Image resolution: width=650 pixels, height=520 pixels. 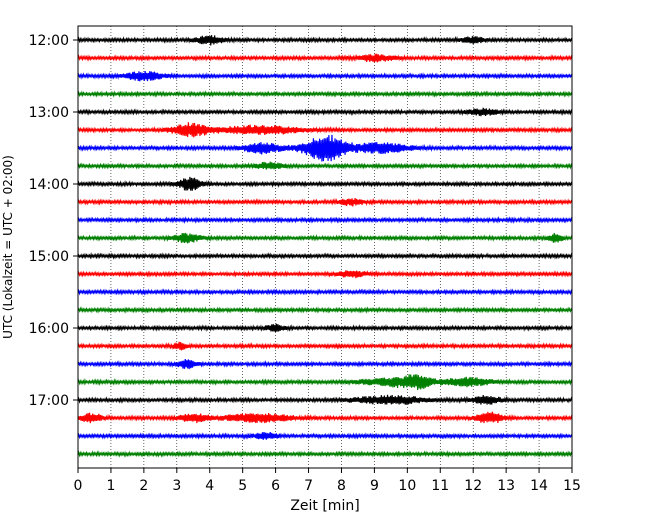 I want to click on y-tick-label: 12:00, so click(x=49, y=41).